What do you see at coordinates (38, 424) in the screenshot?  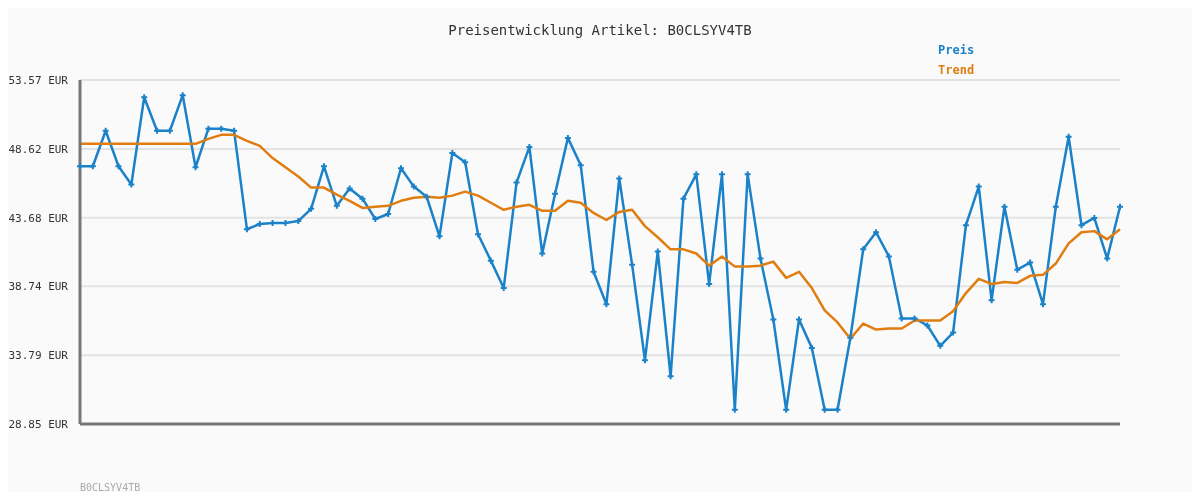 I see `y-tick-label: 28.85 EUR` at bounding box center [38, 424].